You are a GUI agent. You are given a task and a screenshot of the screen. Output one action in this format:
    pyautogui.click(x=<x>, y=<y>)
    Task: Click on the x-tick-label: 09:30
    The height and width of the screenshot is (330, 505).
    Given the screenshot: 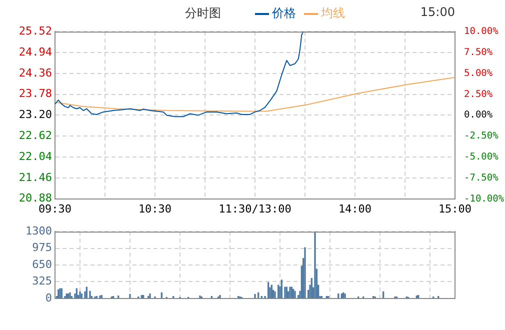 What is the action you would take?
    pyautogui.click(x=55, y=209)
    